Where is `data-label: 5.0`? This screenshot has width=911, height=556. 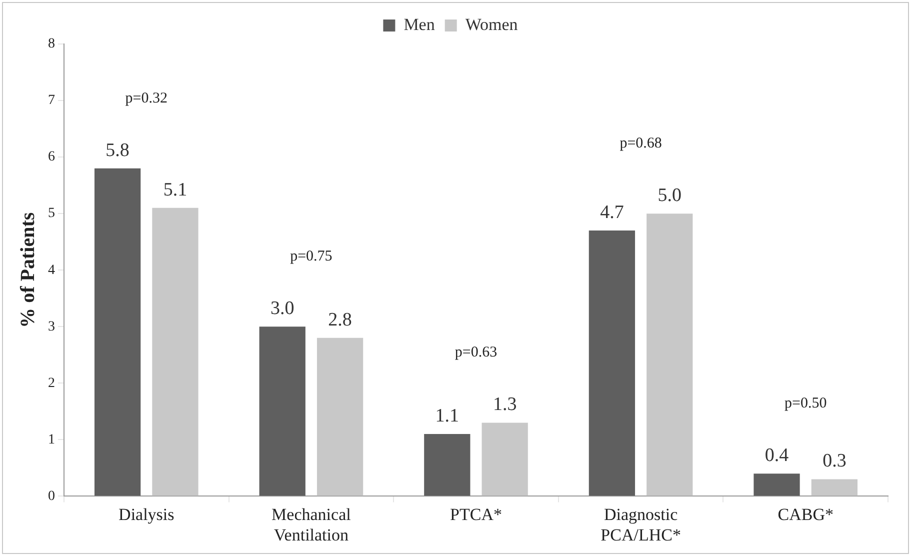
data-label: 5.0 is located at coordinates (670, 195).